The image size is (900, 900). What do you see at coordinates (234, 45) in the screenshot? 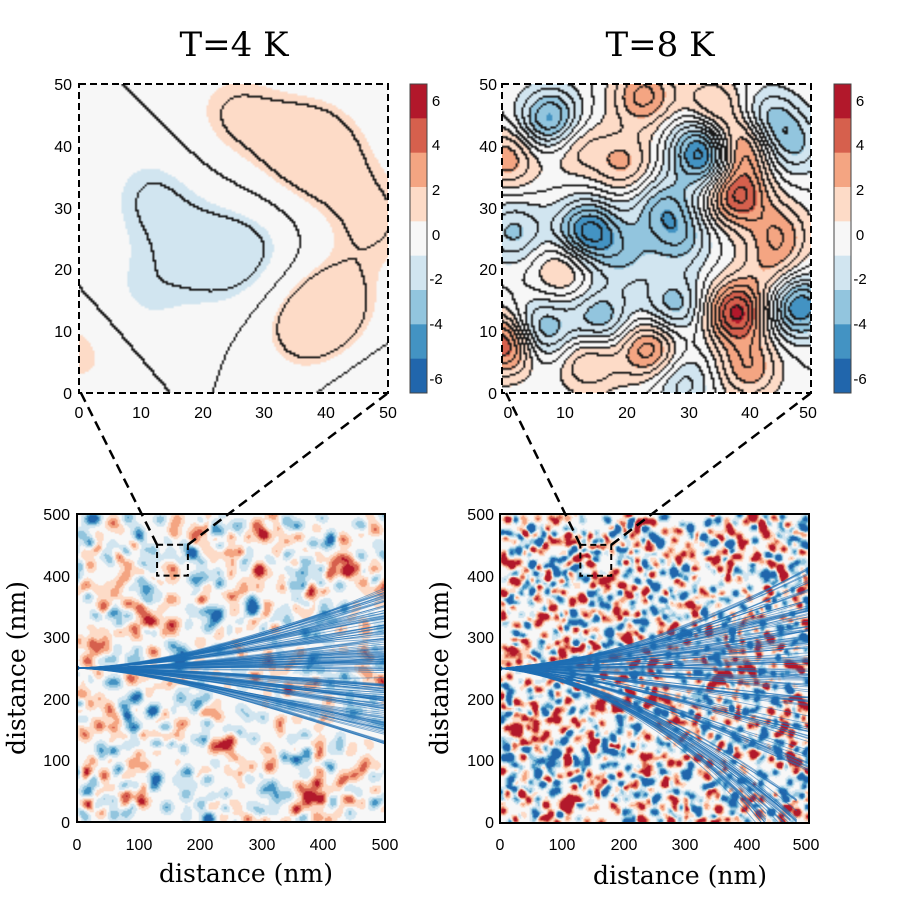
I see `panel-title-4k: T=4 K` at bounding box center [234, 45].